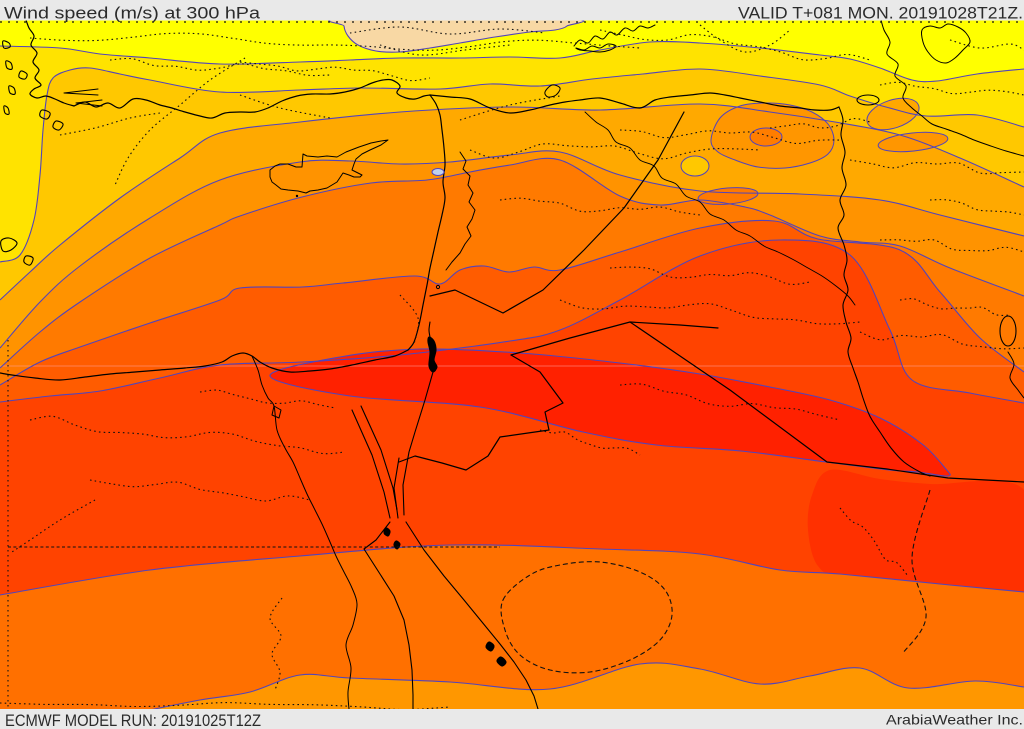 This screenshot has width=1024, height=729. Describe the element at coordinates (132, 13) in the screenshot. I see `svg-text: Wind speed (m/s) at 300 hPa` at that location.